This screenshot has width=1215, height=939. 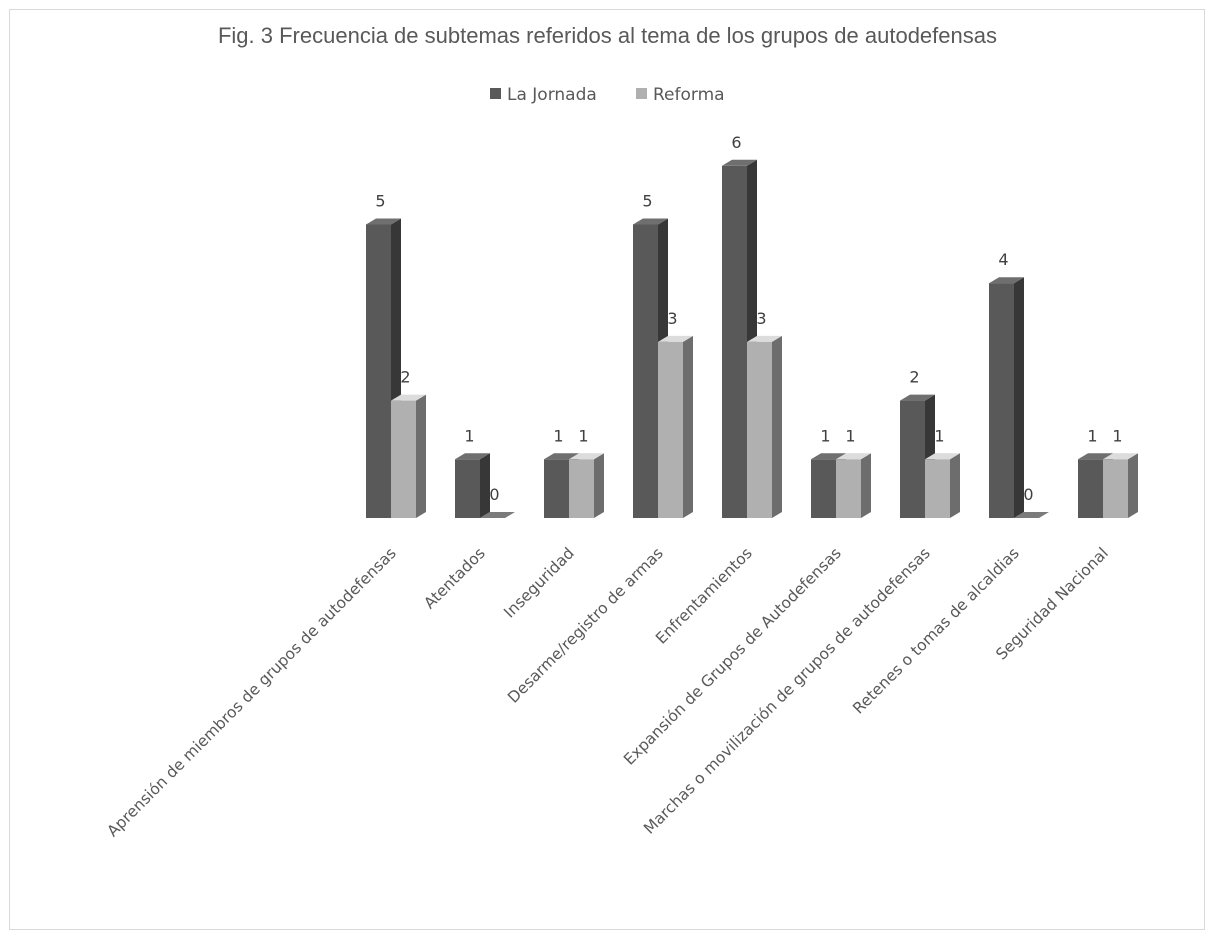 What do you see at coordinates (495, 93) in the screenshot?
I see `legend-swatch-la-jornada` at bounding box center [495, 93].